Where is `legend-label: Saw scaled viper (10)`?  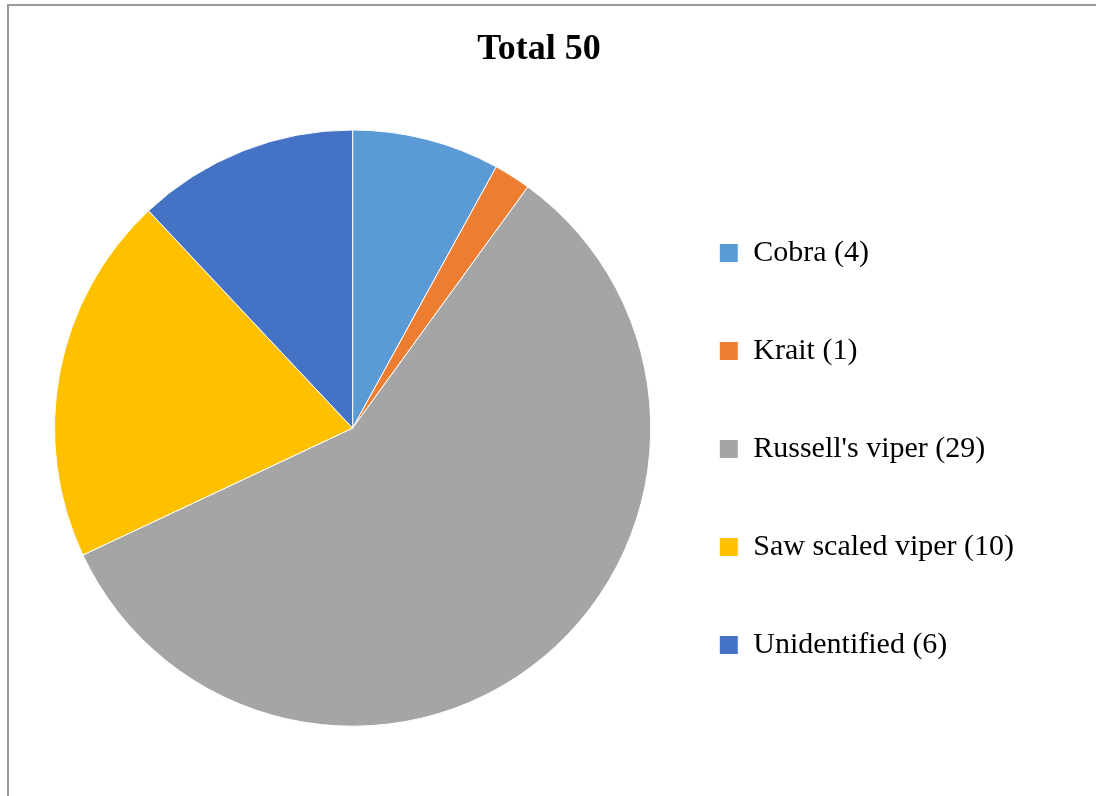 legend-label: Saw scaled viper (10) is located at coordinates (884, 544).